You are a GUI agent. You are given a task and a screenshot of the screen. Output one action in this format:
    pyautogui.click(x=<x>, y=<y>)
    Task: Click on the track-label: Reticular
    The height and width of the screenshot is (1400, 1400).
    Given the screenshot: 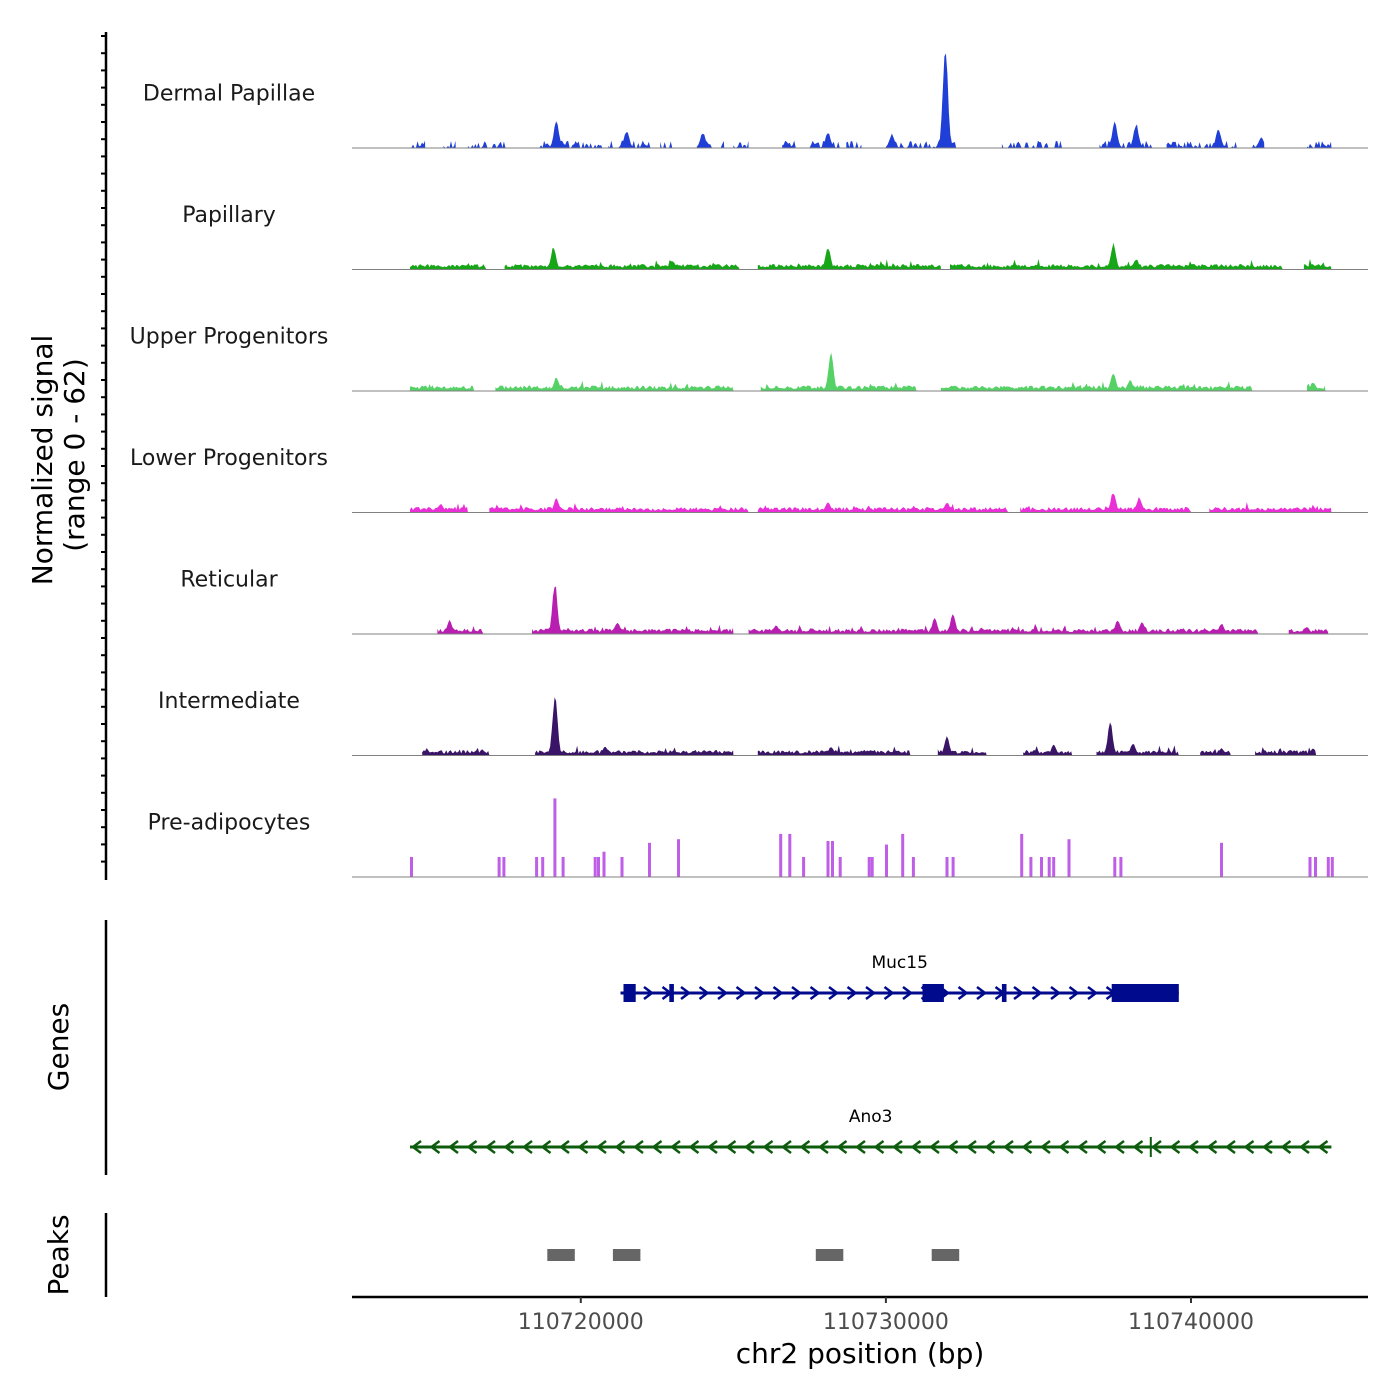 What is the action you would take?
    pyautogui.click(x=229, y=580)
    